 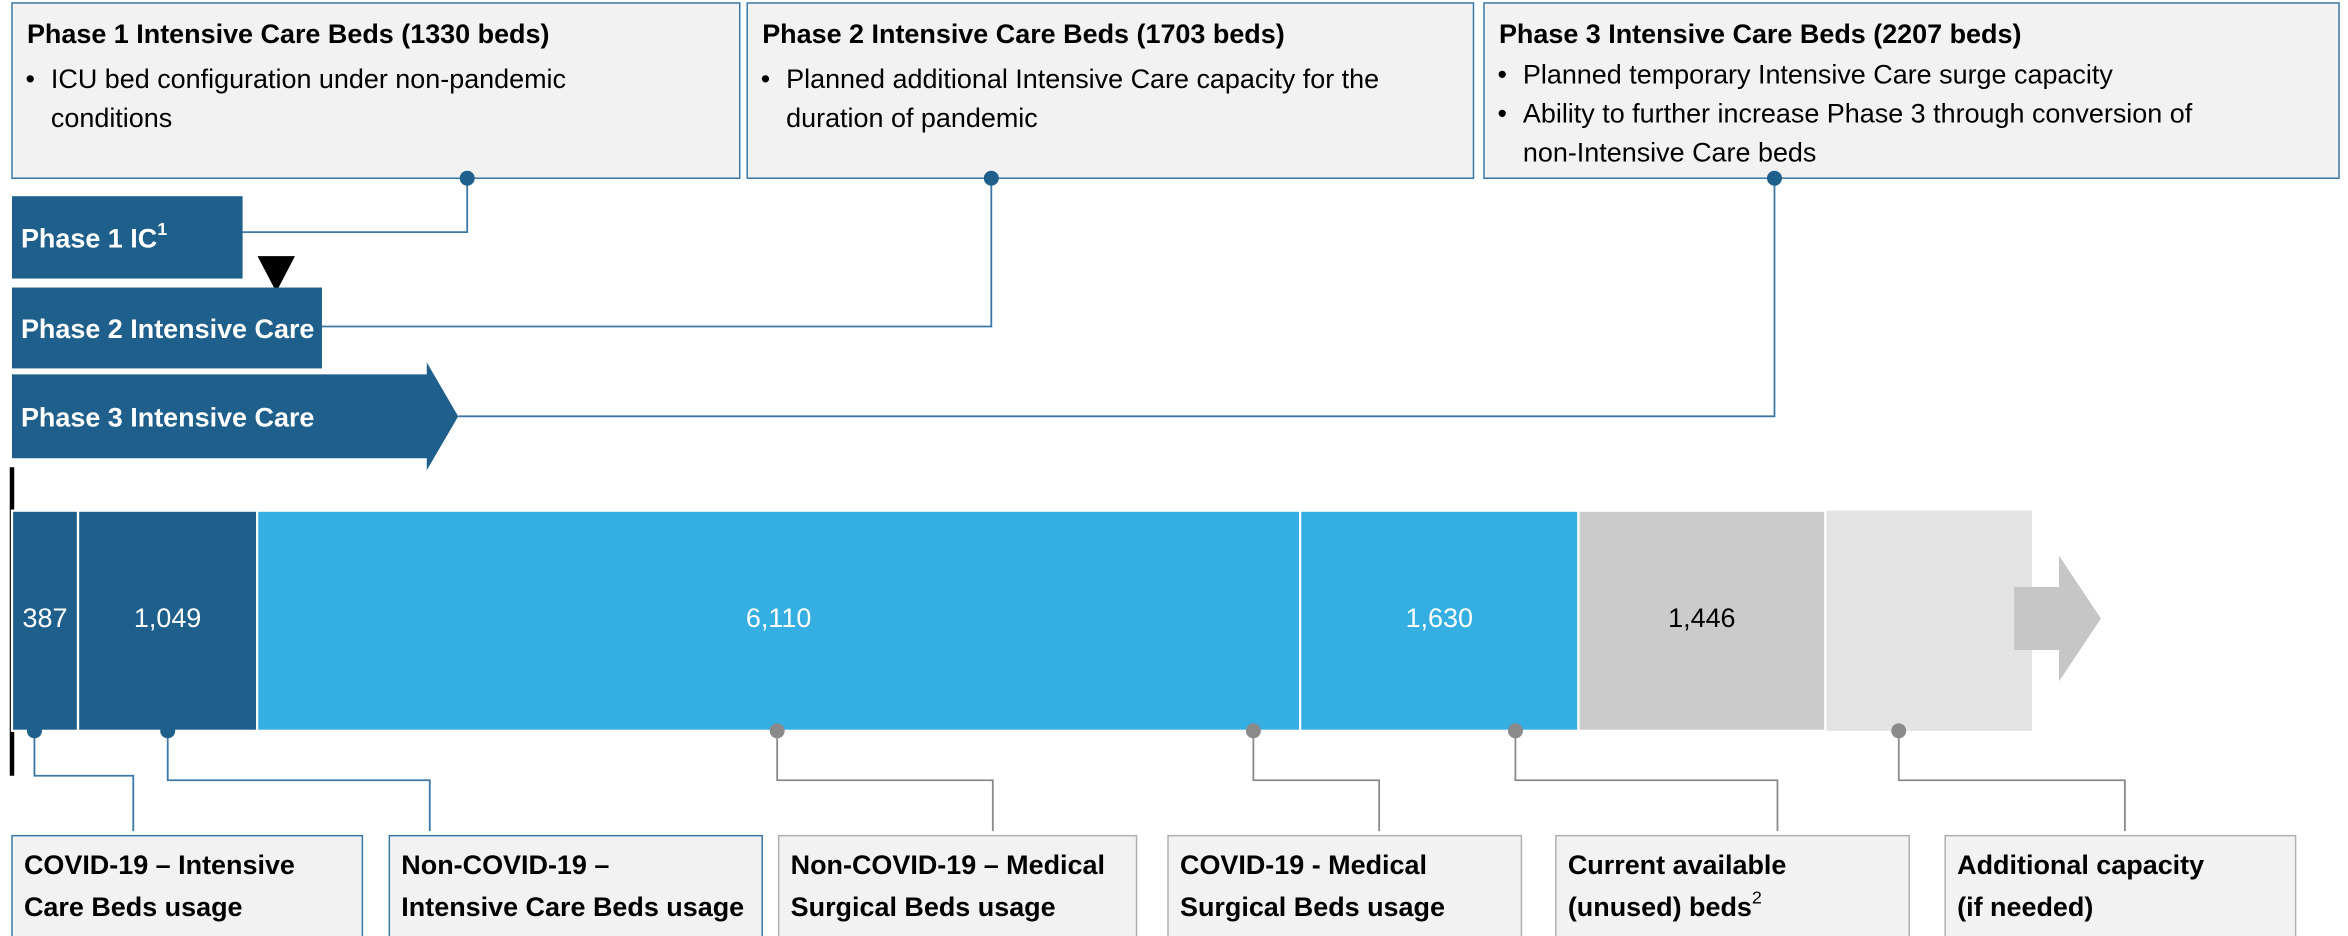 What do you see at coordinates (1023, 34) in the screenshot?
I see `phase-box-title: Phase 2 Intensive Care Beds (1703 beds)` at bounding box center [1023, 34].